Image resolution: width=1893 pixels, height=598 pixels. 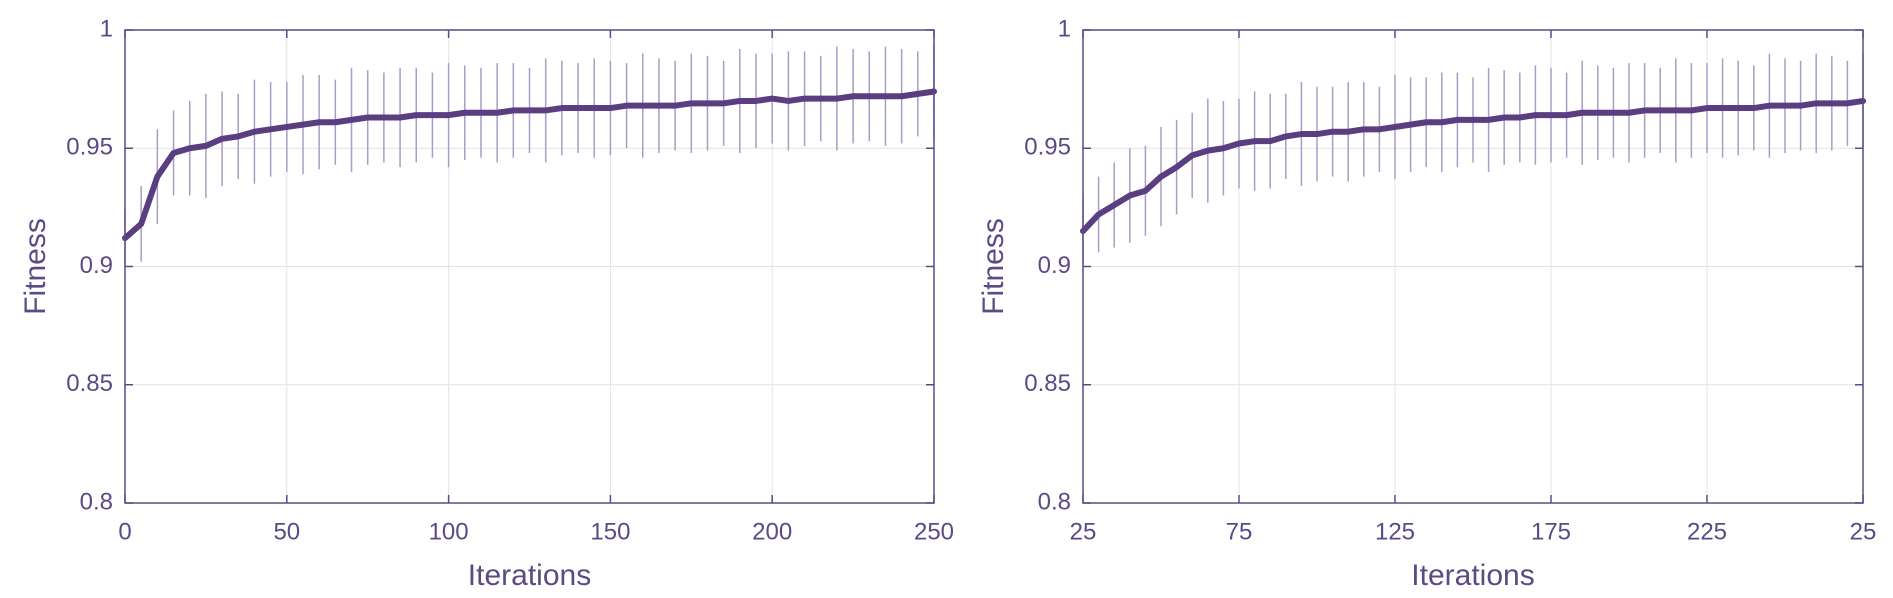 I want to click on x-tick-label: 200, so click(x=772, y=531).